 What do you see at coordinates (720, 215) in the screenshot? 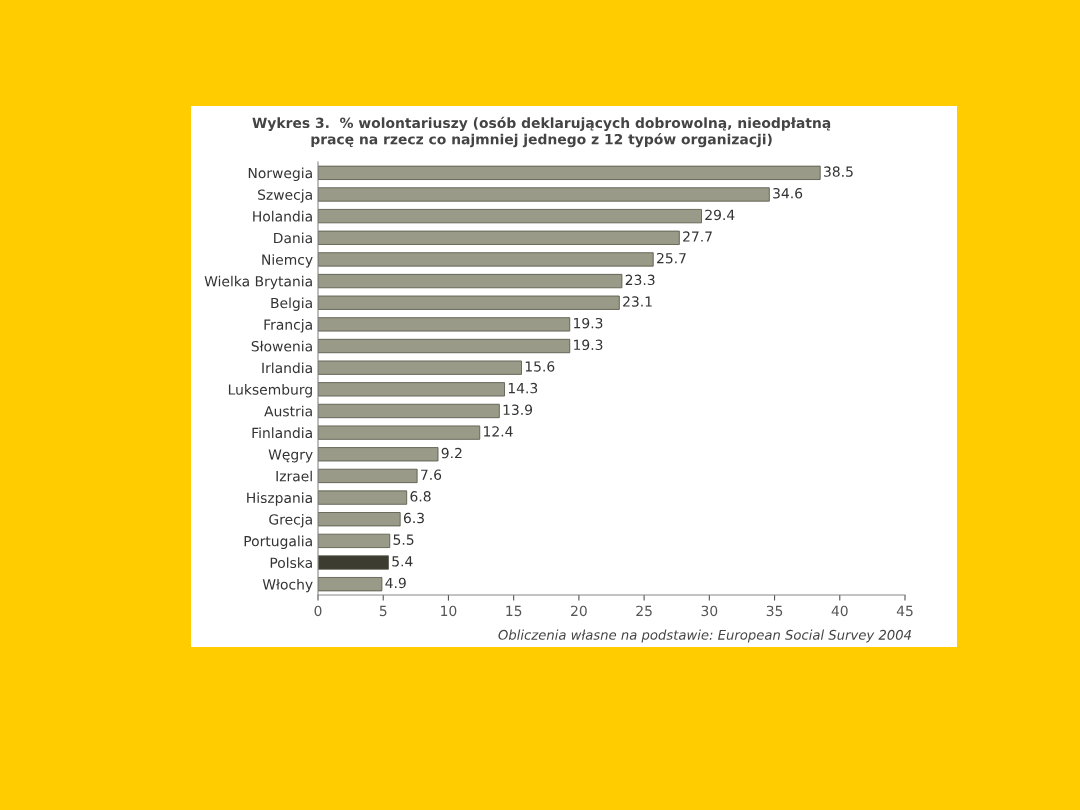
I see `data-label: 29.4` at bounding box center [720, 215].